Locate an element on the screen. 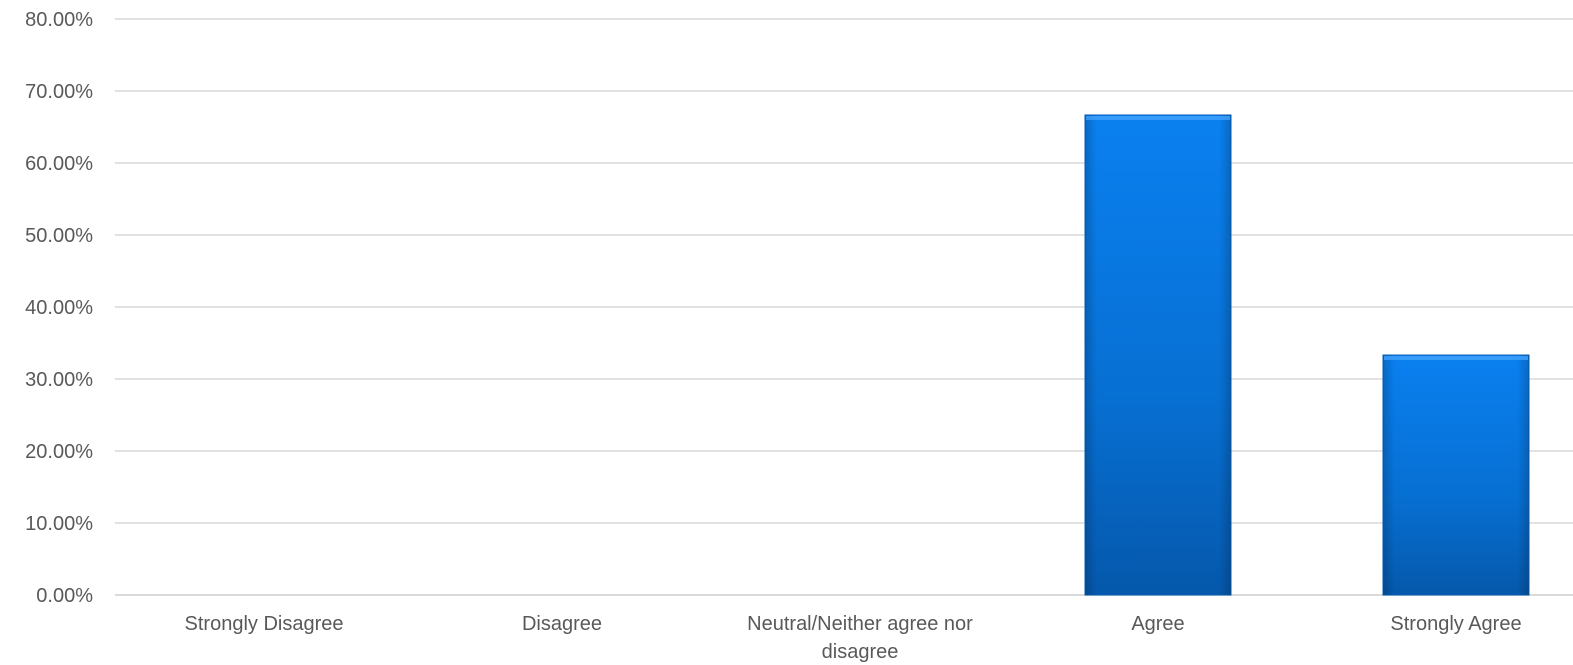 The image size is (1573, 665). bar-strongly-agree is located at coordinates (1456, 475).